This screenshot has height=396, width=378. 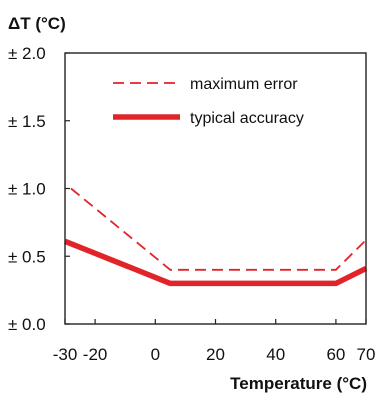 What do you see at coordinates (27, 53) in the screenshot?
I see `y-tick-label: ± 2.0` at bounding box center [27, 53].